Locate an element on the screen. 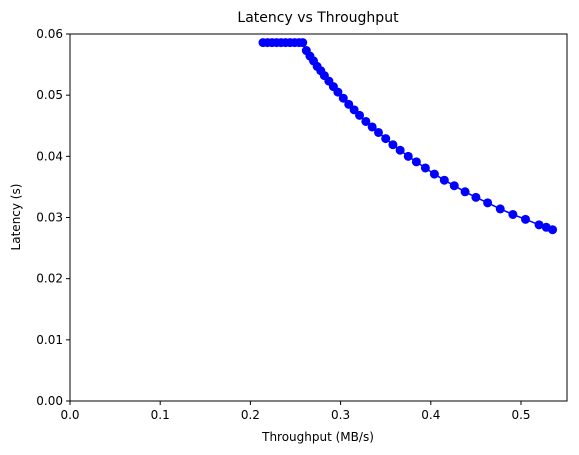  x-tick-label: 0.2 is located at coordinates (250, 415).